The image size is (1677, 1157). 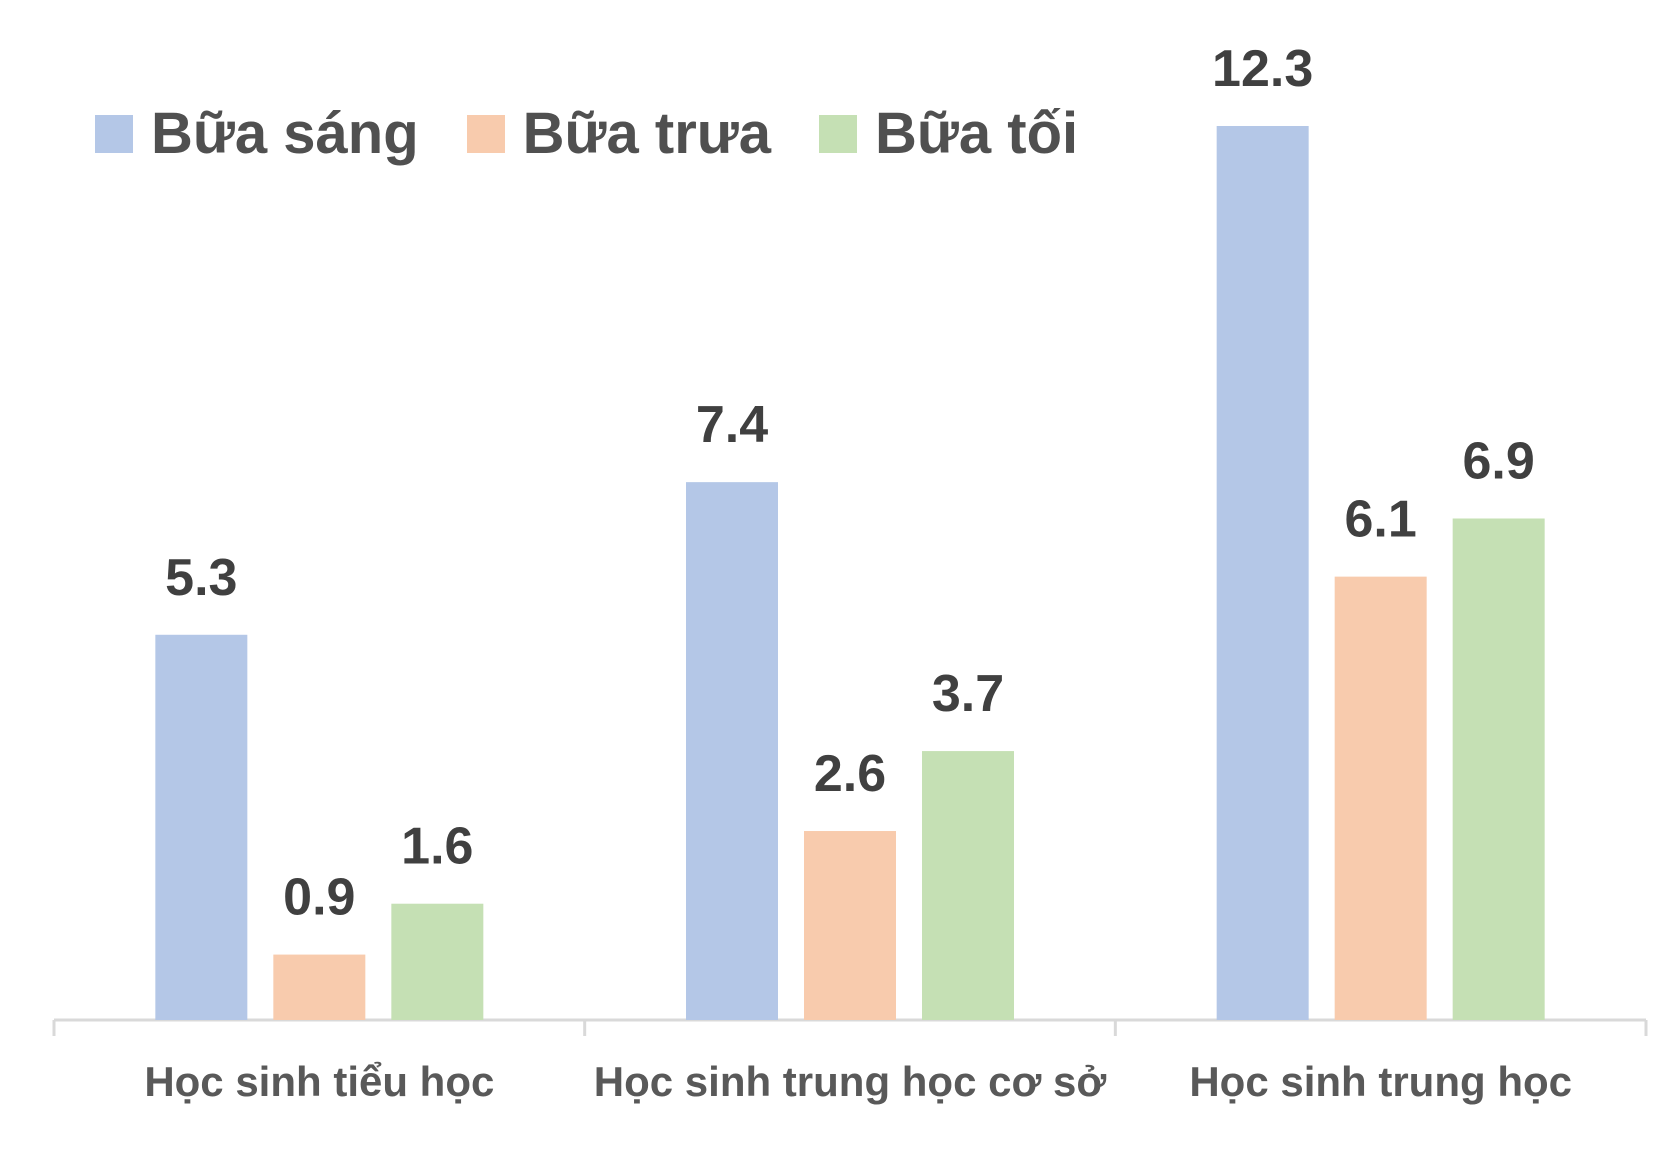 I want to click on legend-swatch-lunch, so click(x=485, y=133).